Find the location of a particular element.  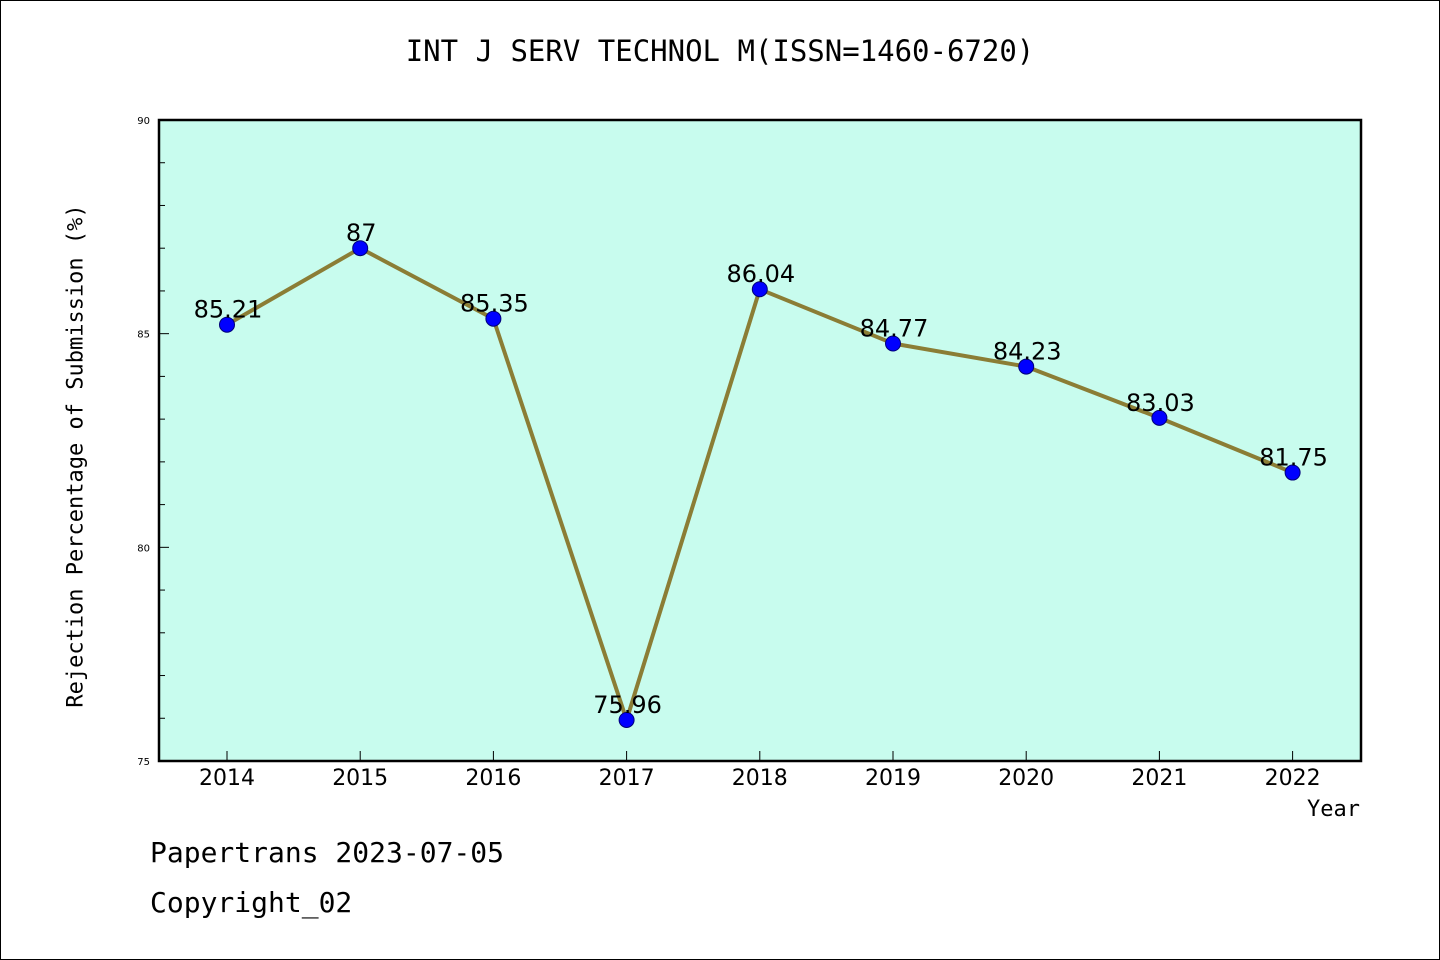

footer-source: Papertrans 2023-07-05 is located at coordinates (327, 852).